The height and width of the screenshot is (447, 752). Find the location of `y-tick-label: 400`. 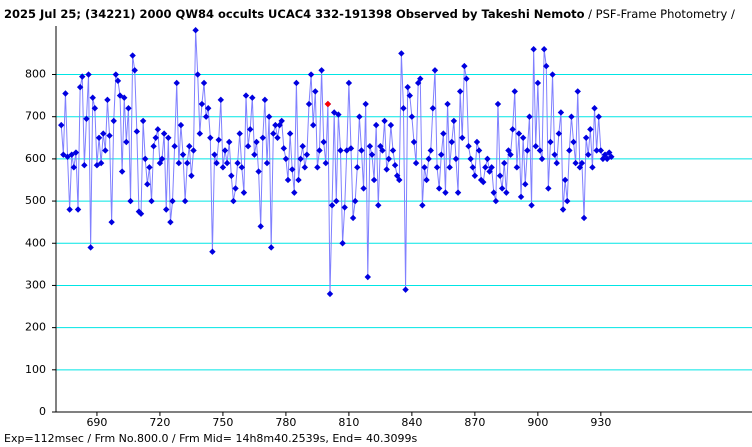

y-tick-label: 400 is located at coordinates (35, 242).